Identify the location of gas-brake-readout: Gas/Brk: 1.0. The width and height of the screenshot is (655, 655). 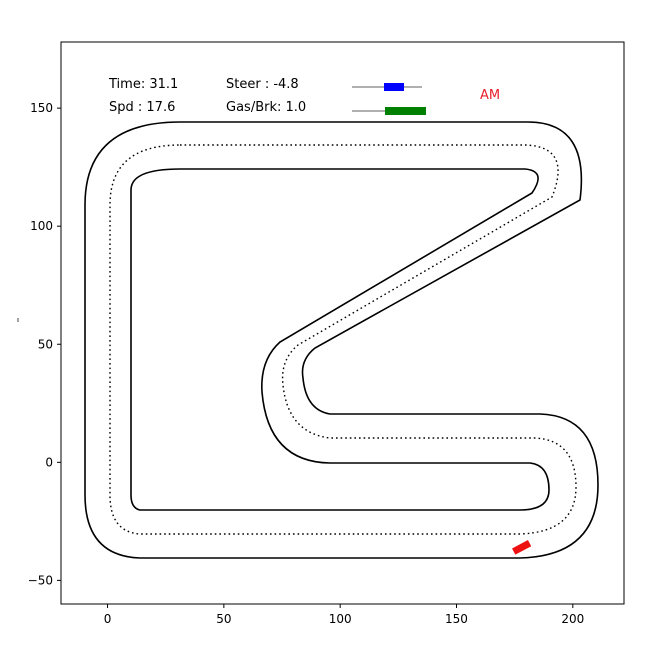
(266, 107).